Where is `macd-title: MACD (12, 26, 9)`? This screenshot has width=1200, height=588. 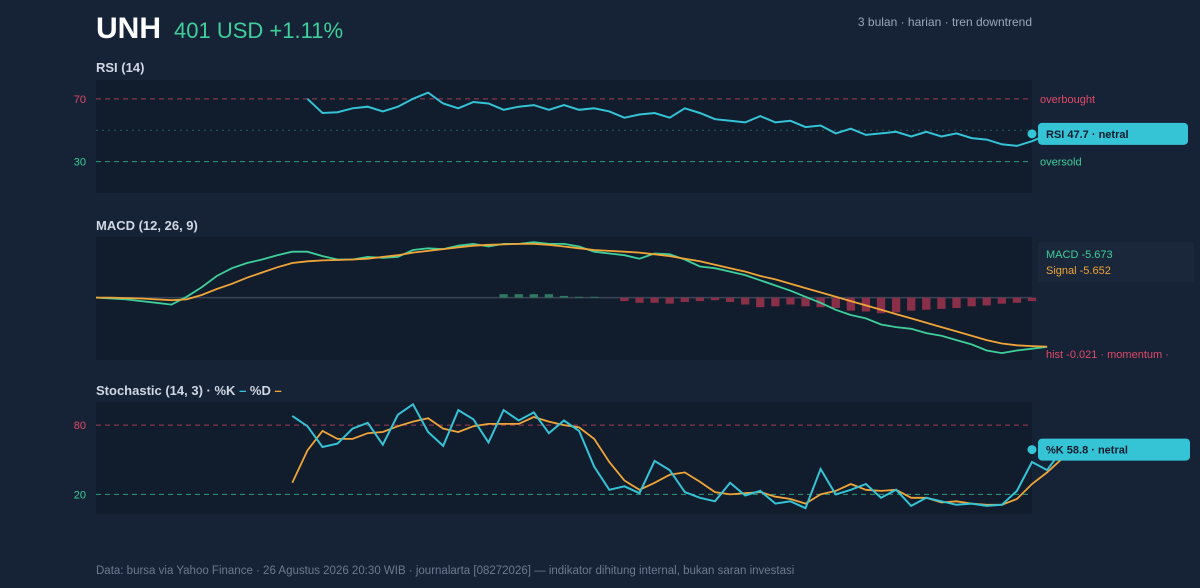
macd-title: MACD (12, 26, 9) is located at coordinates (147, 225).